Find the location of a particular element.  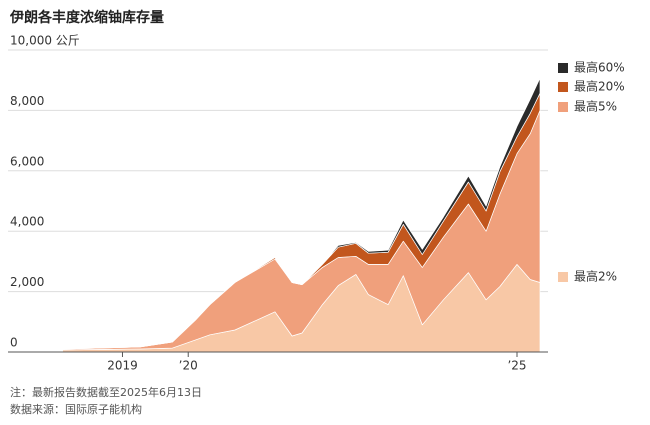

x-tick-label: ’20 is located at coordinates (188, 366).